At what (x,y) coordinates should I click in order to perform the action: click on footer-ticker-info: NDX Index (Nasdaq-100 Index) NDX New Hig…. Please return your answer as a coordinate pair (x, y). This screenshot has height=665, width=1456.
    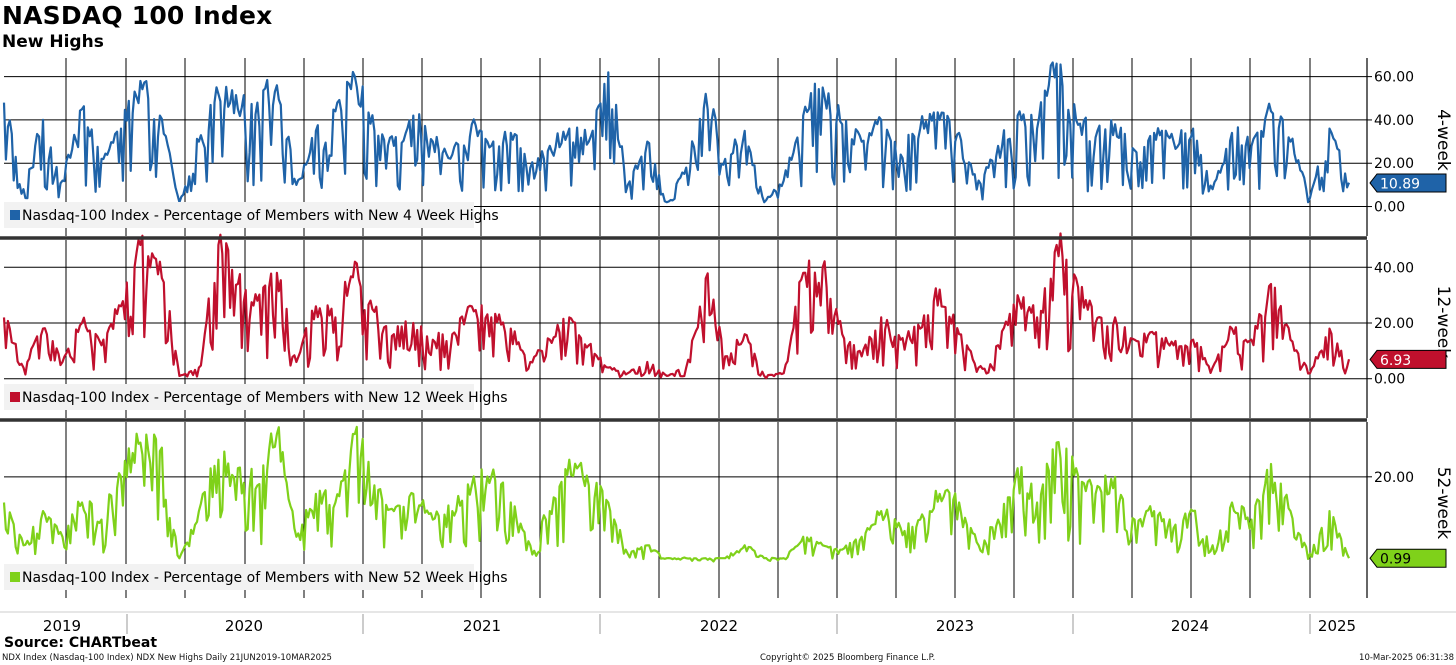
    Looking at the image, I should click on (167, 658).